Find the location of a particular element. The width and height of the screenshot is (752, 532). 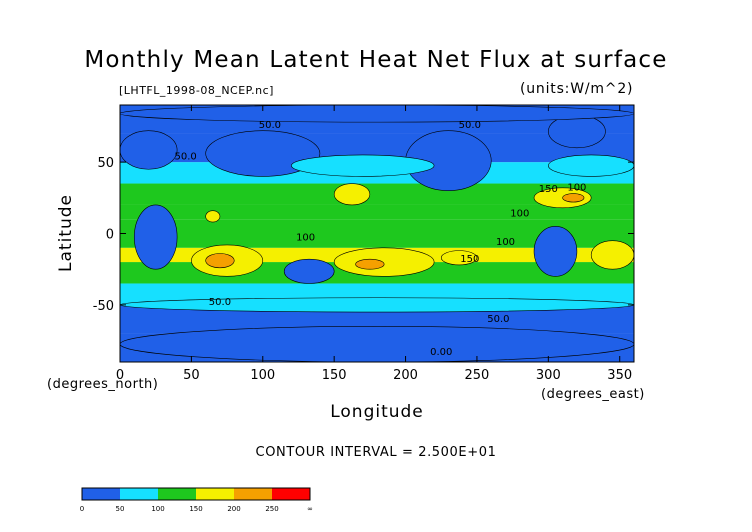

x-tick-label: 0 is located at coordinates (120, 375).